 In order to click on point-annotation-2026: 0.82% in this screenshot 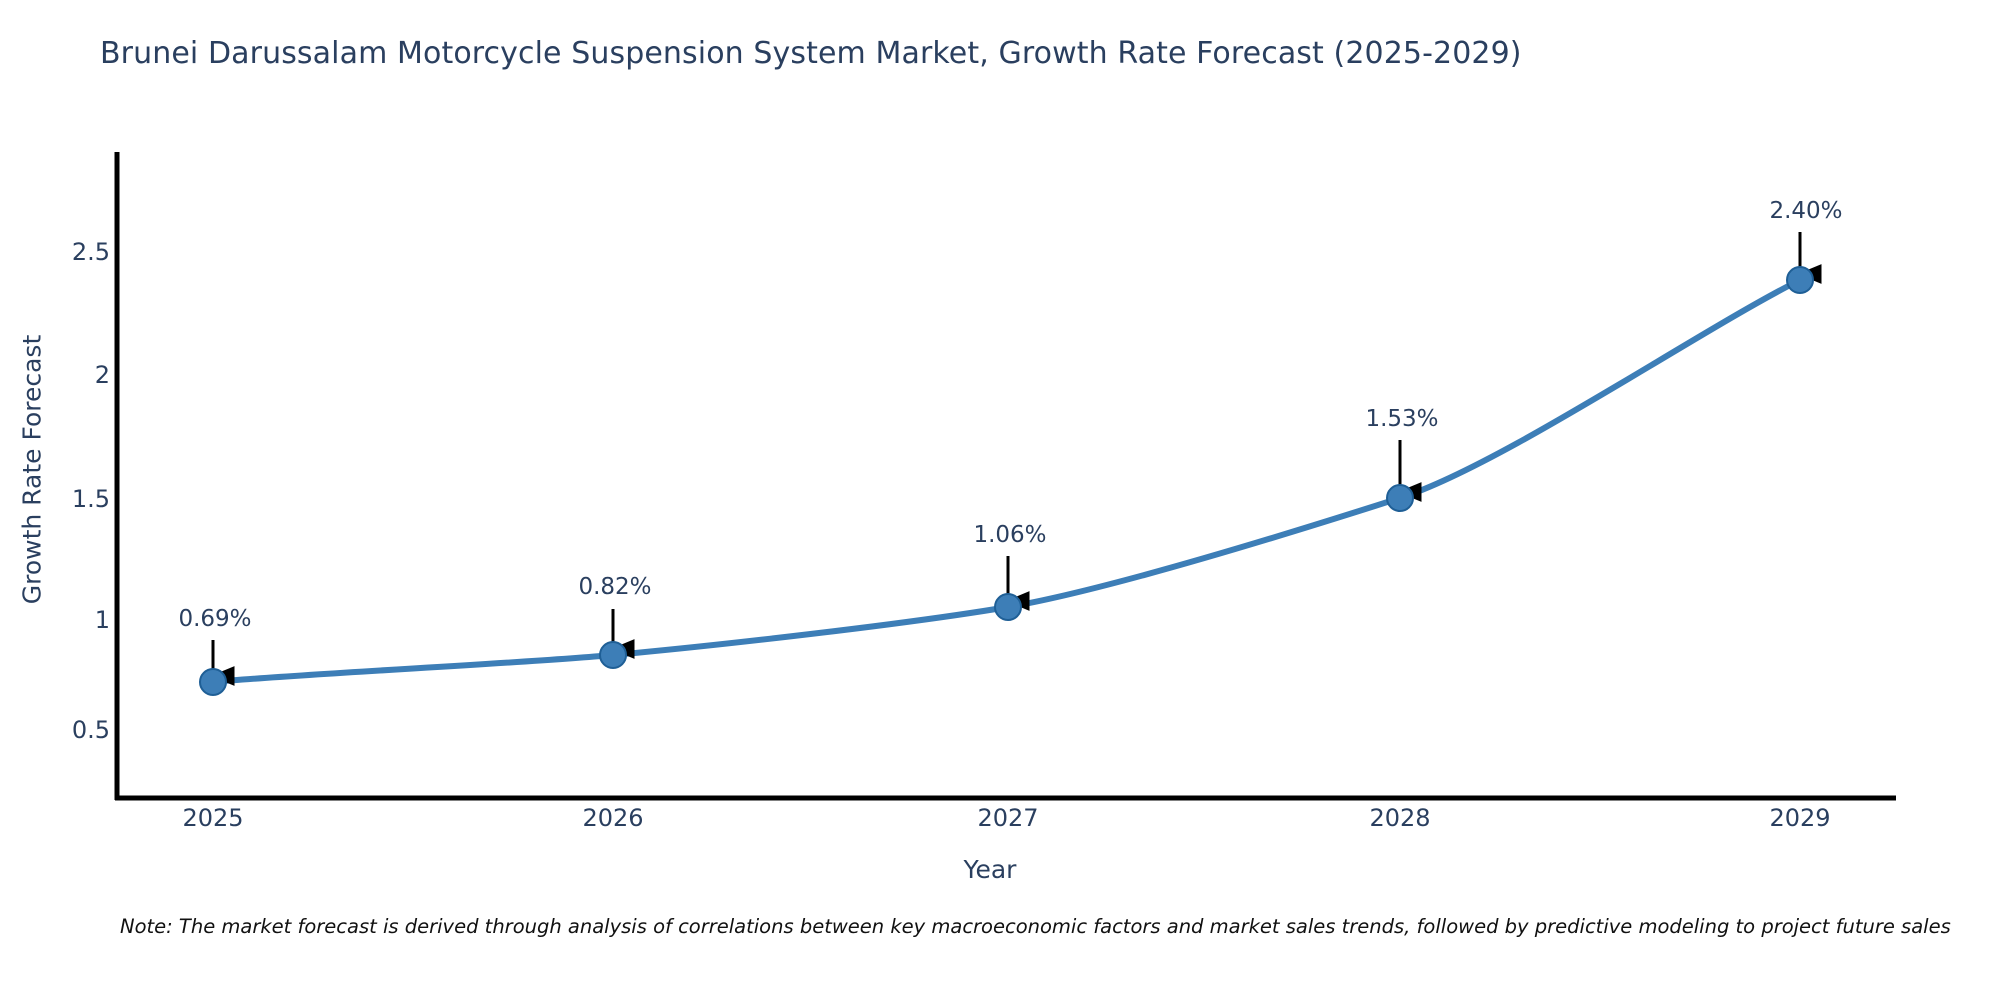, I will do `click(615, 587)`.